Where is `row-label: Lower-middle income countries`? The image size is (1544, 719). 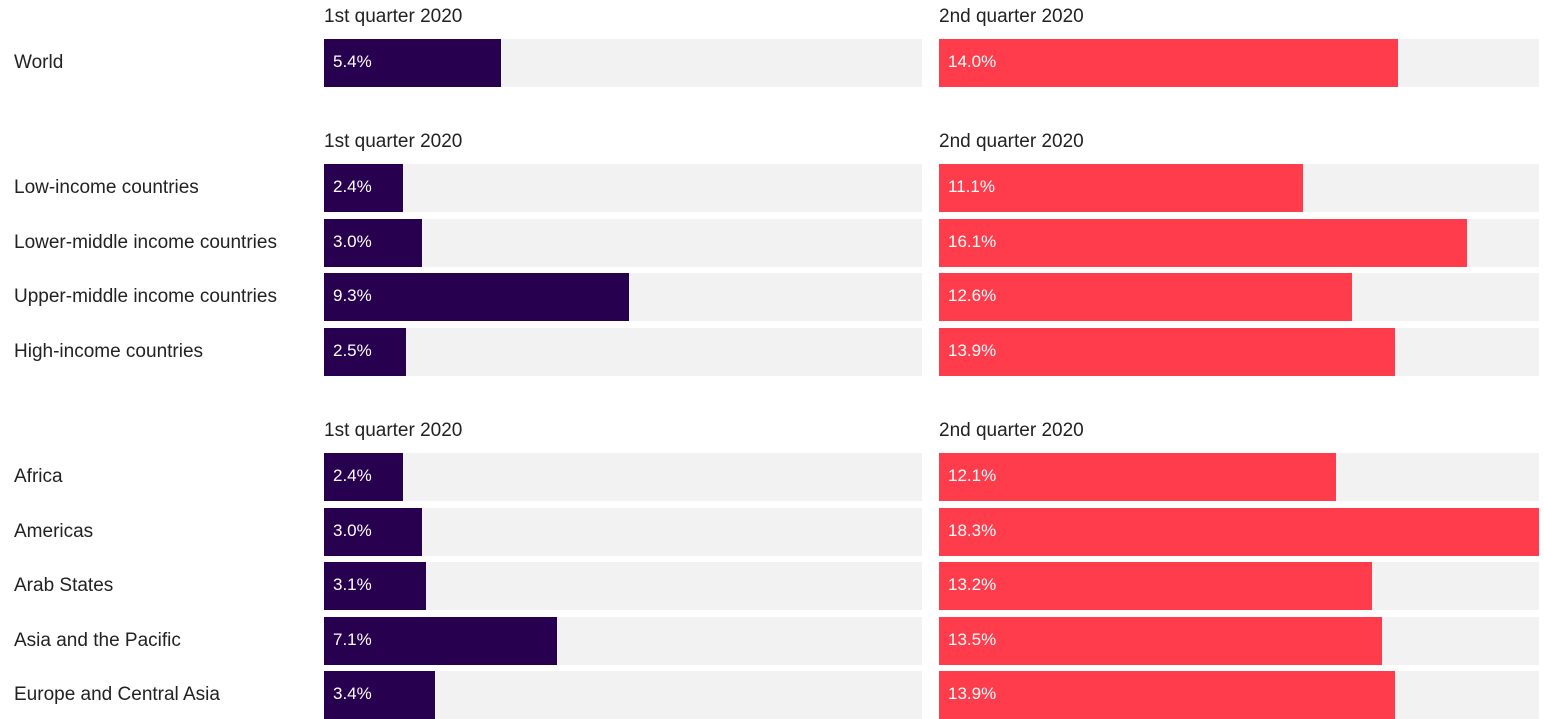
row-label: Lower-middle income countries is located at coordinates (145, 242).